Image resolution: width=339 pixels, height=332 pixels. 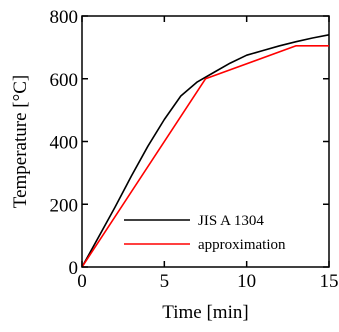 What do you see at coordinates (64, 143) in the screenshot?
I see `y-tick-label: 400` at bounding box center [64, 143].